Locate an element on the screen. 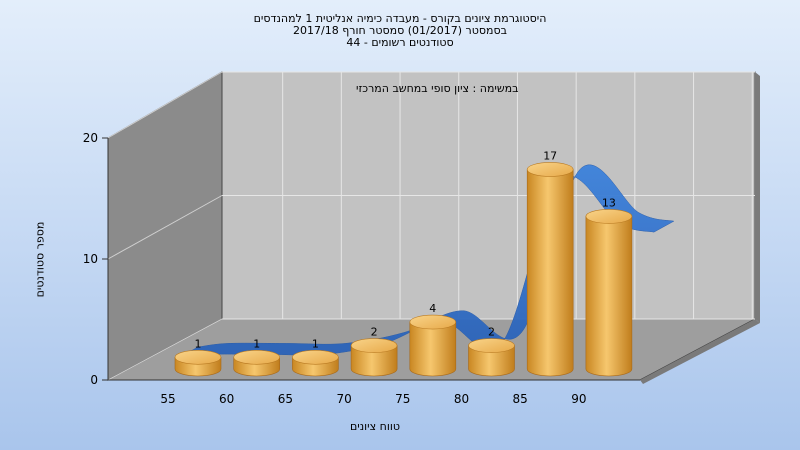  y-axis-label: מספר סטודנטים is located at coordinates (40, 259).